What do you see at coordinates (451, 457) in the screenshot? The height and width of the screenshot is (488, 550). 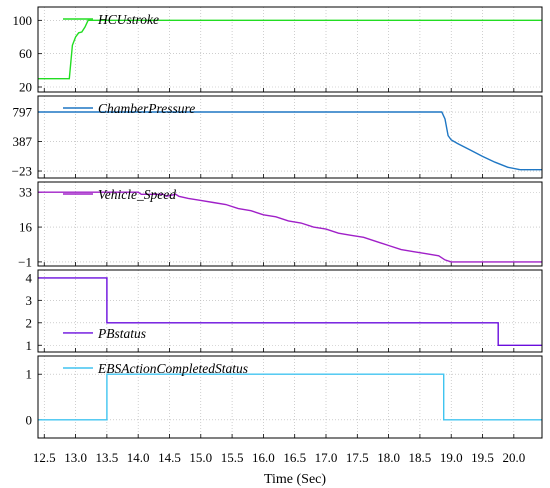 I see `x-tick-label: 19.0` at bounding box center [451, 457].